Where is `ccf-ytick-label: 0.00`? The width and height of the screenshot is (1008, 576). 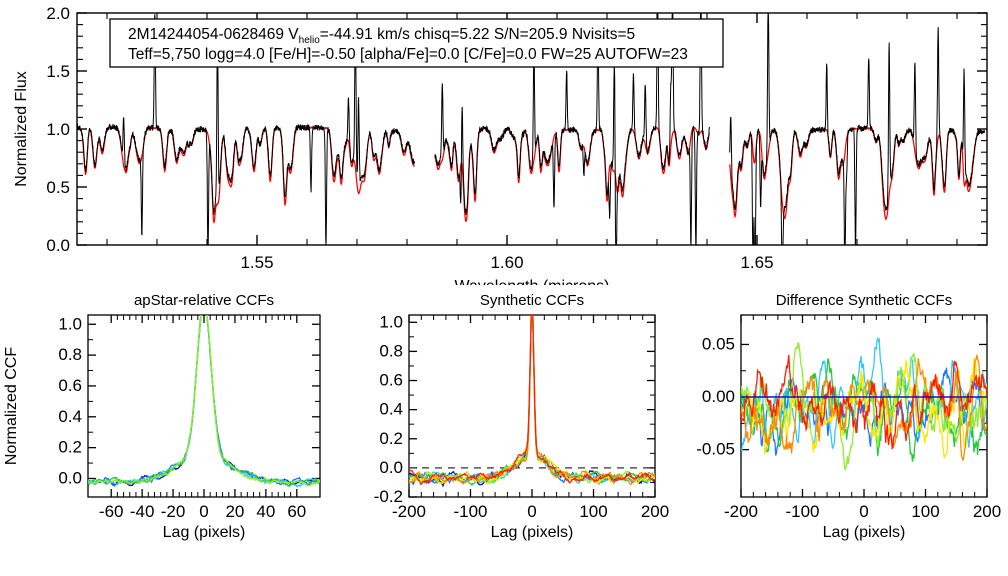 ccf-ytick-label: 0.00 is located at coordinates (718, 396).